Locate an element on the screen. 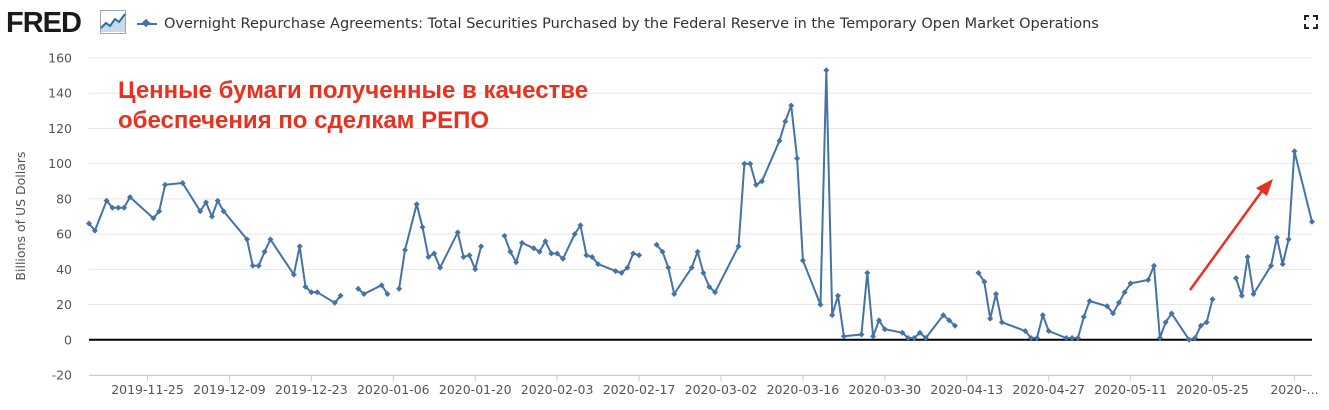 The width and height of the screenshot is (1329, 410). x-tick-label: 2020-03-16 is located at coordinates (803, 389).